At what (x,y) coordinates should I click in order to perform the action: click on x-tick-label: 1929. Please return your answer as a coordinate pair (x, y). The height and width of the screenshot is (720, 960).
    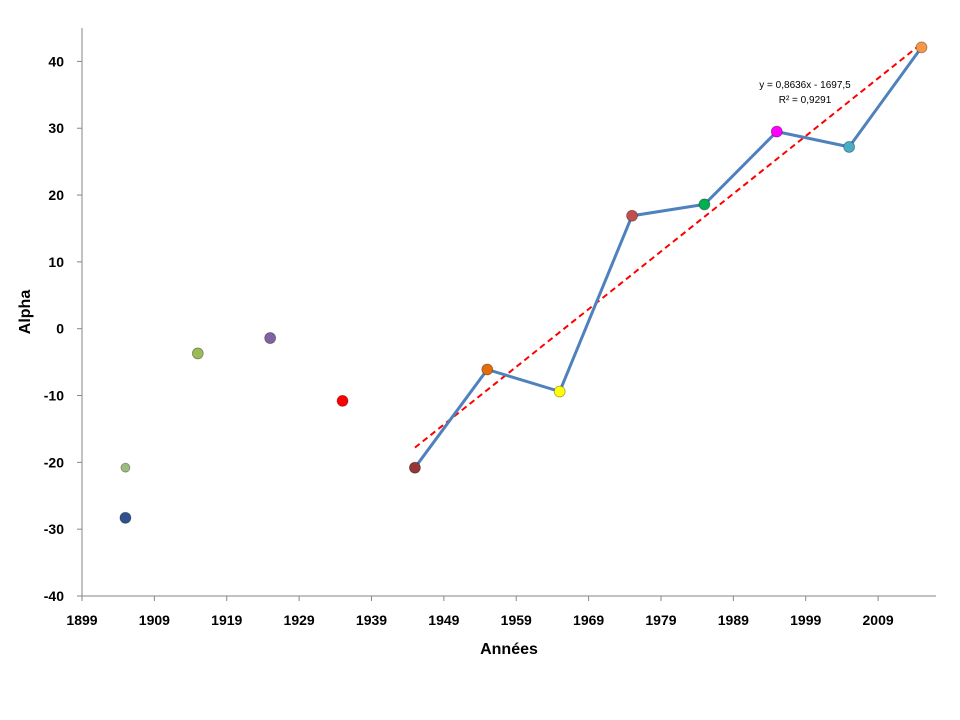
    Looking at the image, I should click on (299, 620).